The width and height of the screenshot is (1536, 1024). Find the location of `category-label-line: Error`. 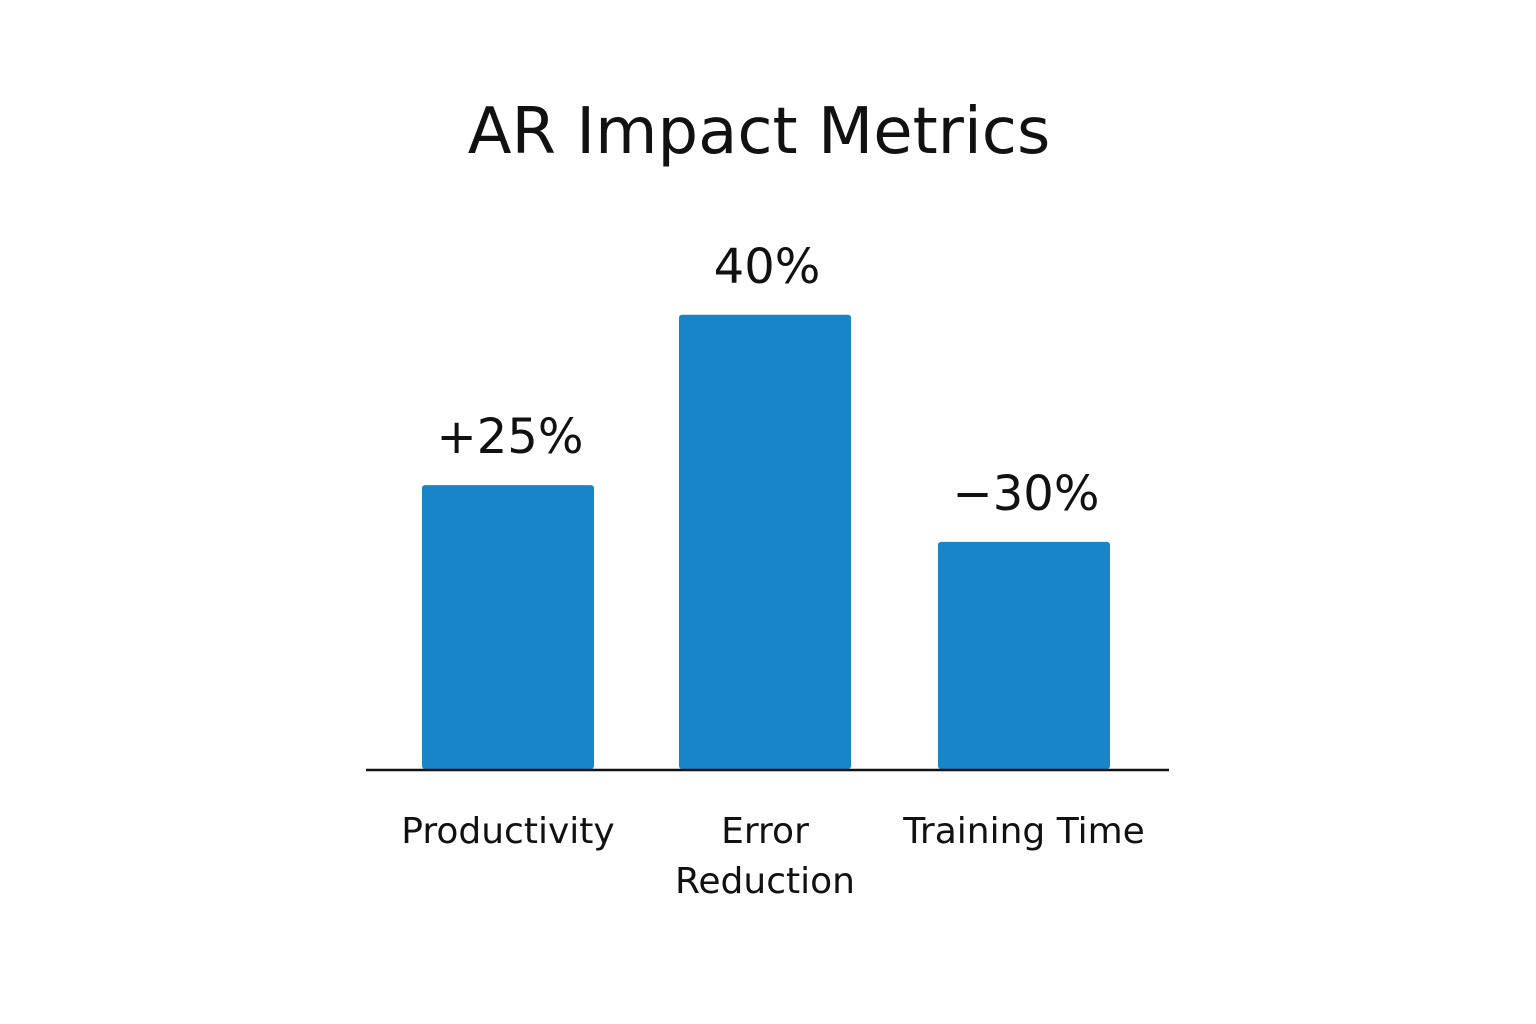

category-label-line: Error is located at coordinates (765, 831).